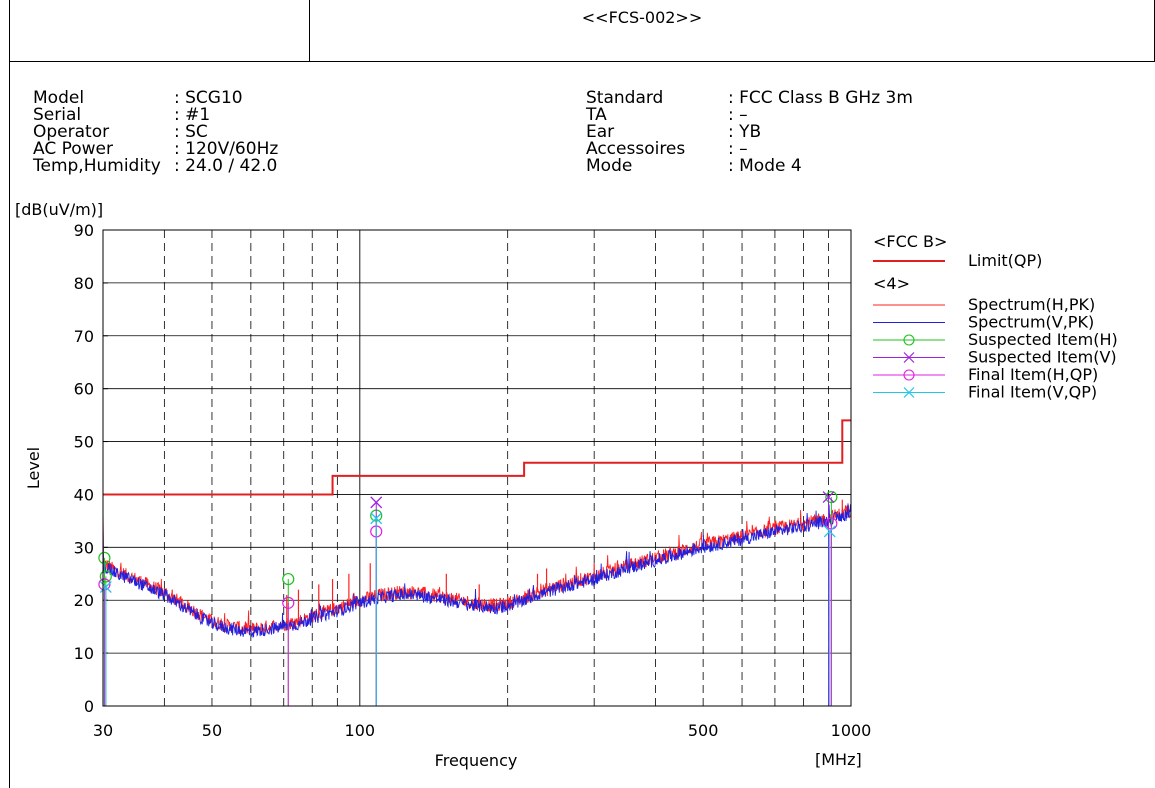  Describe the element at coordinates (642, 17) in the screenshot. I see `report-title: <<FCS-002>>` at that location.